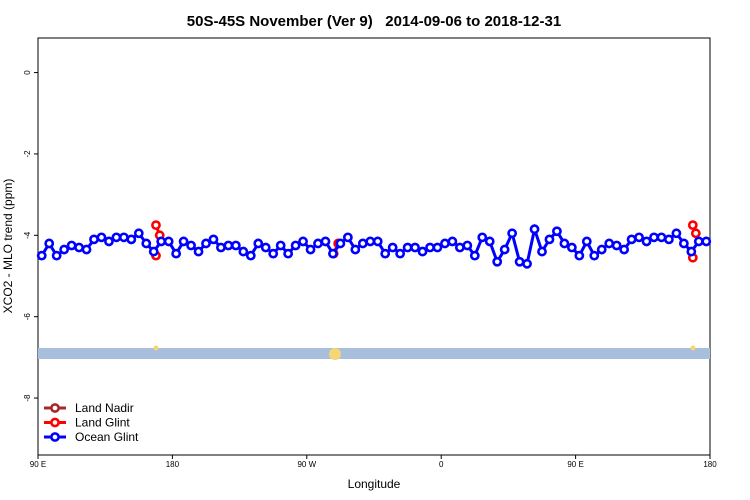 The height and width of the screenshot is (500, 750). Describe the element at coordinates (27, 317) in the screenshot. I see `y-tick-label: -6` at that location.